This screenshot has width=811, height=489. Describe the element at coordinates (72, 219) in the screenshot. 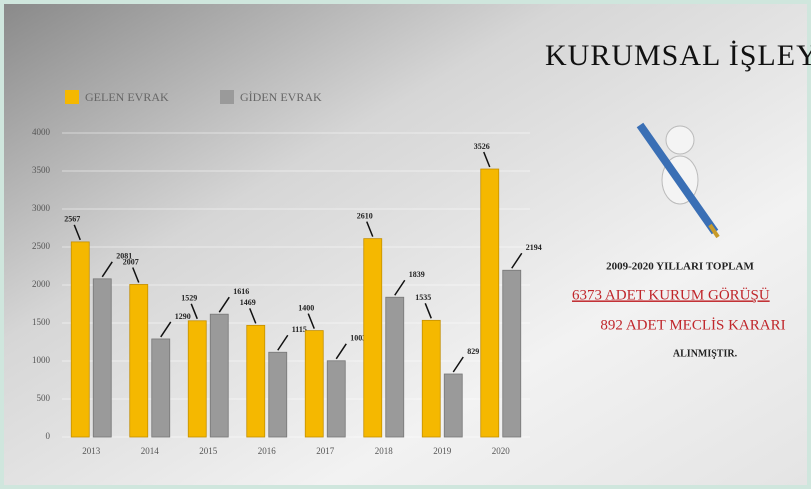

I see `data-label: 2567` at that location.